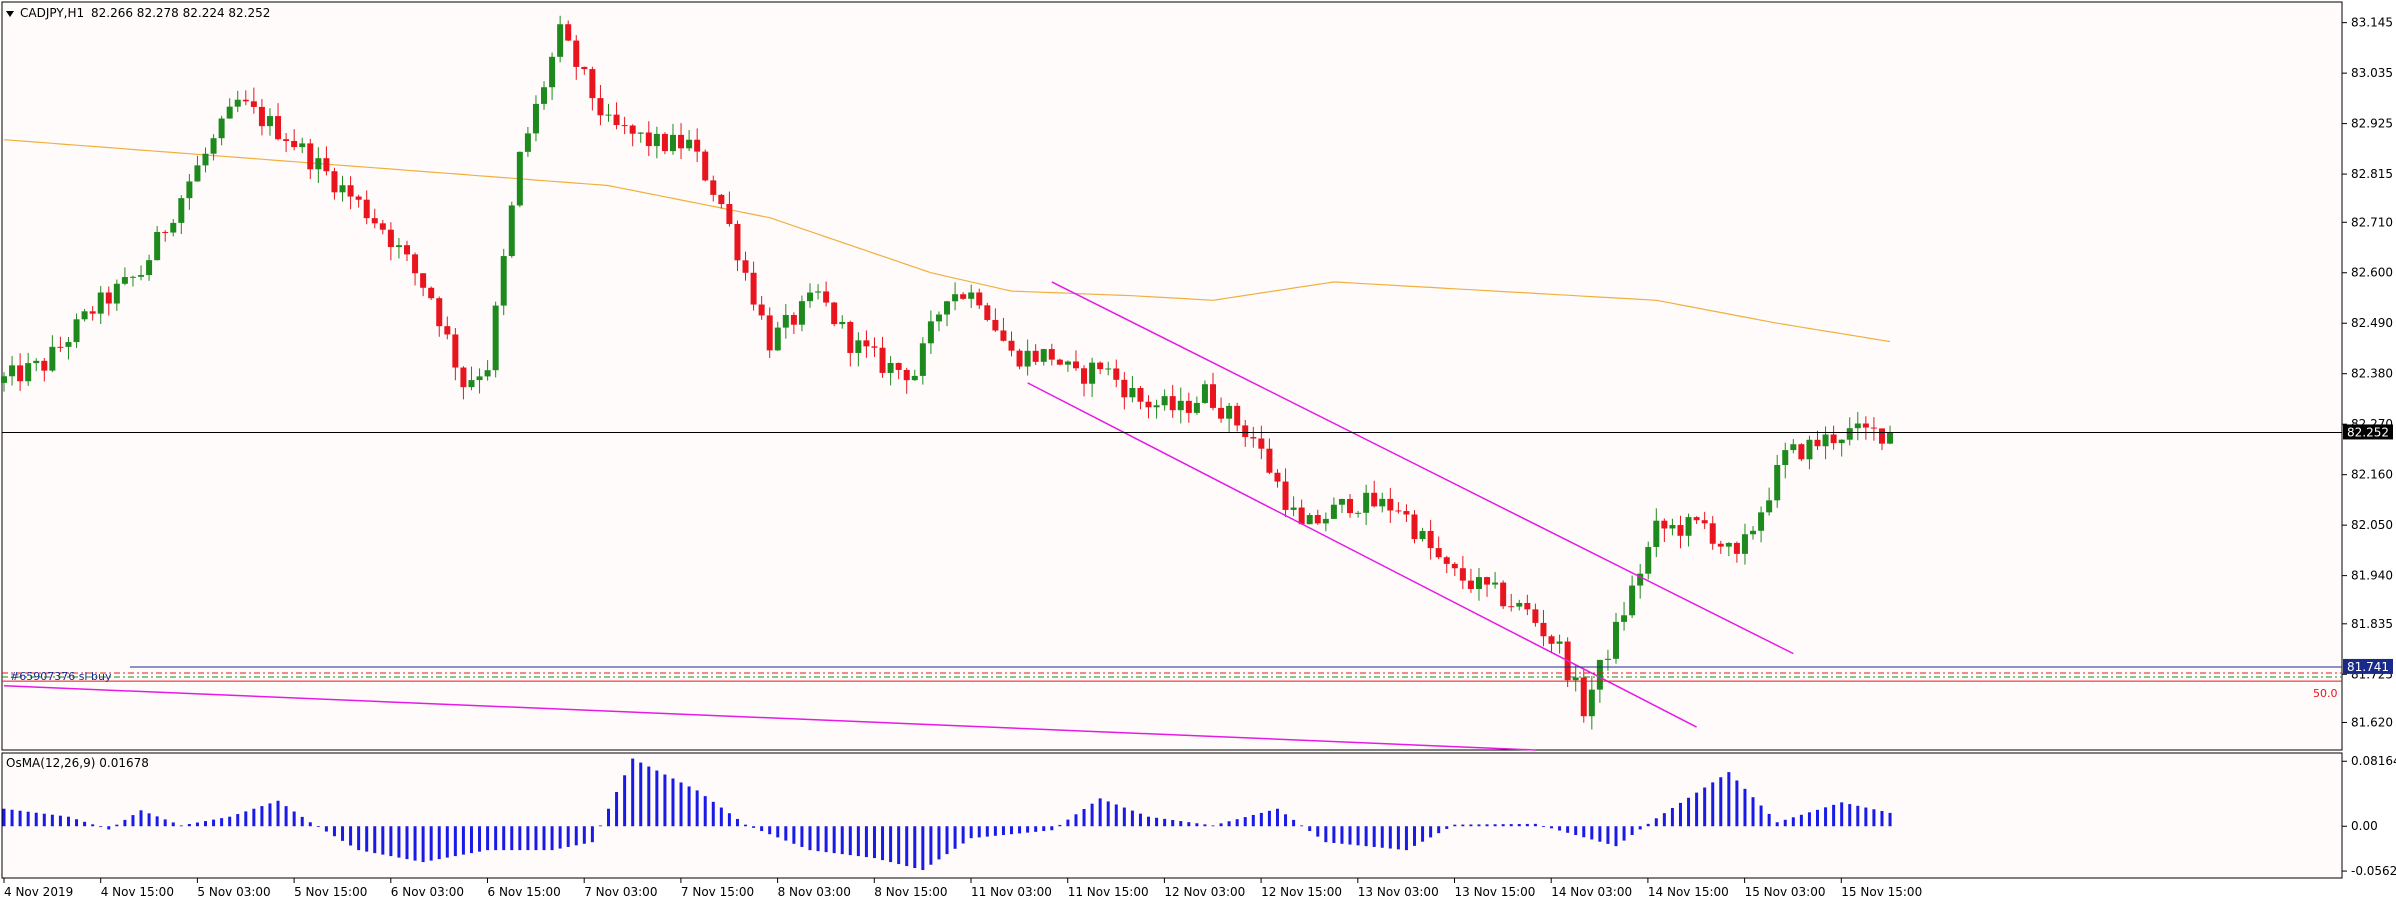  What do you see at coordinates (524, 892) in the screenshot?
I see `time-tick-label: 6 Nov 15:00` at bounding box center [524, 892].